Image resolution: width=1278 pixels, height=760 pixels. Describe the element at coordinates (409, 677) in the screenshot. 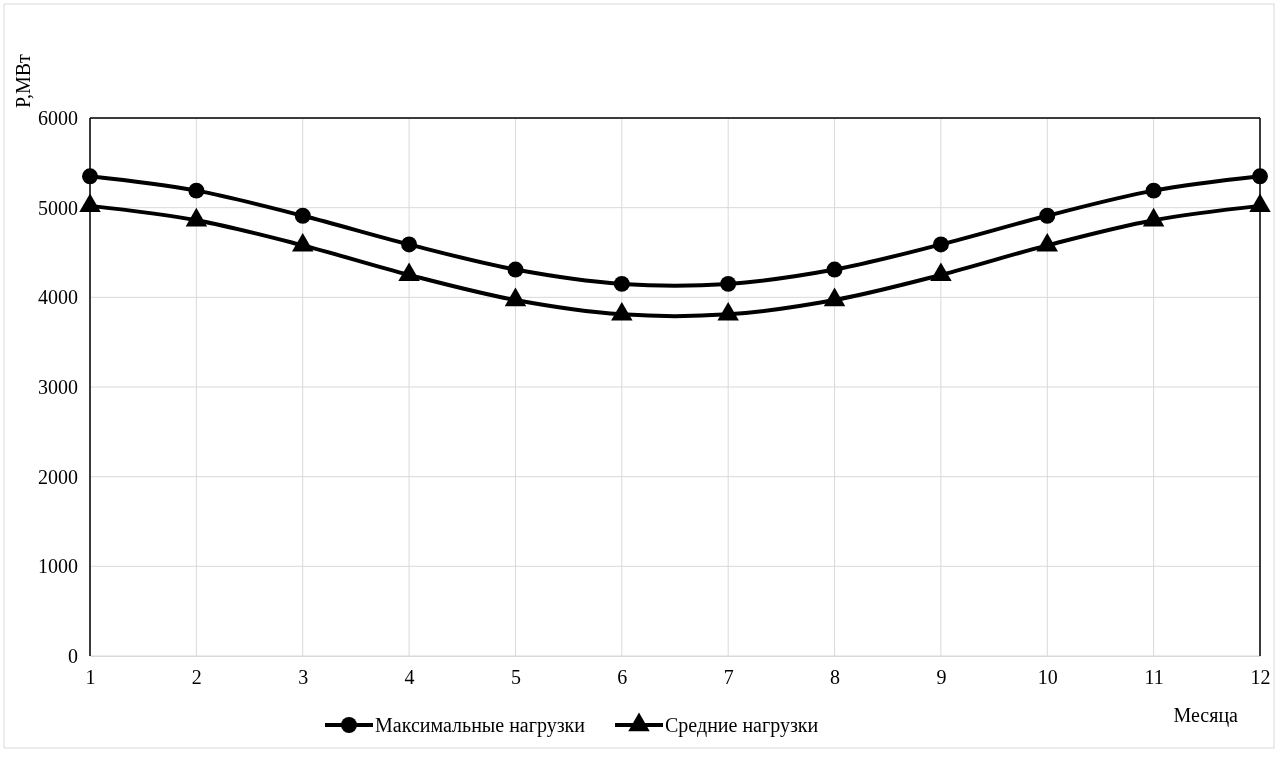

I see `x-tick-label: 4` at that location.